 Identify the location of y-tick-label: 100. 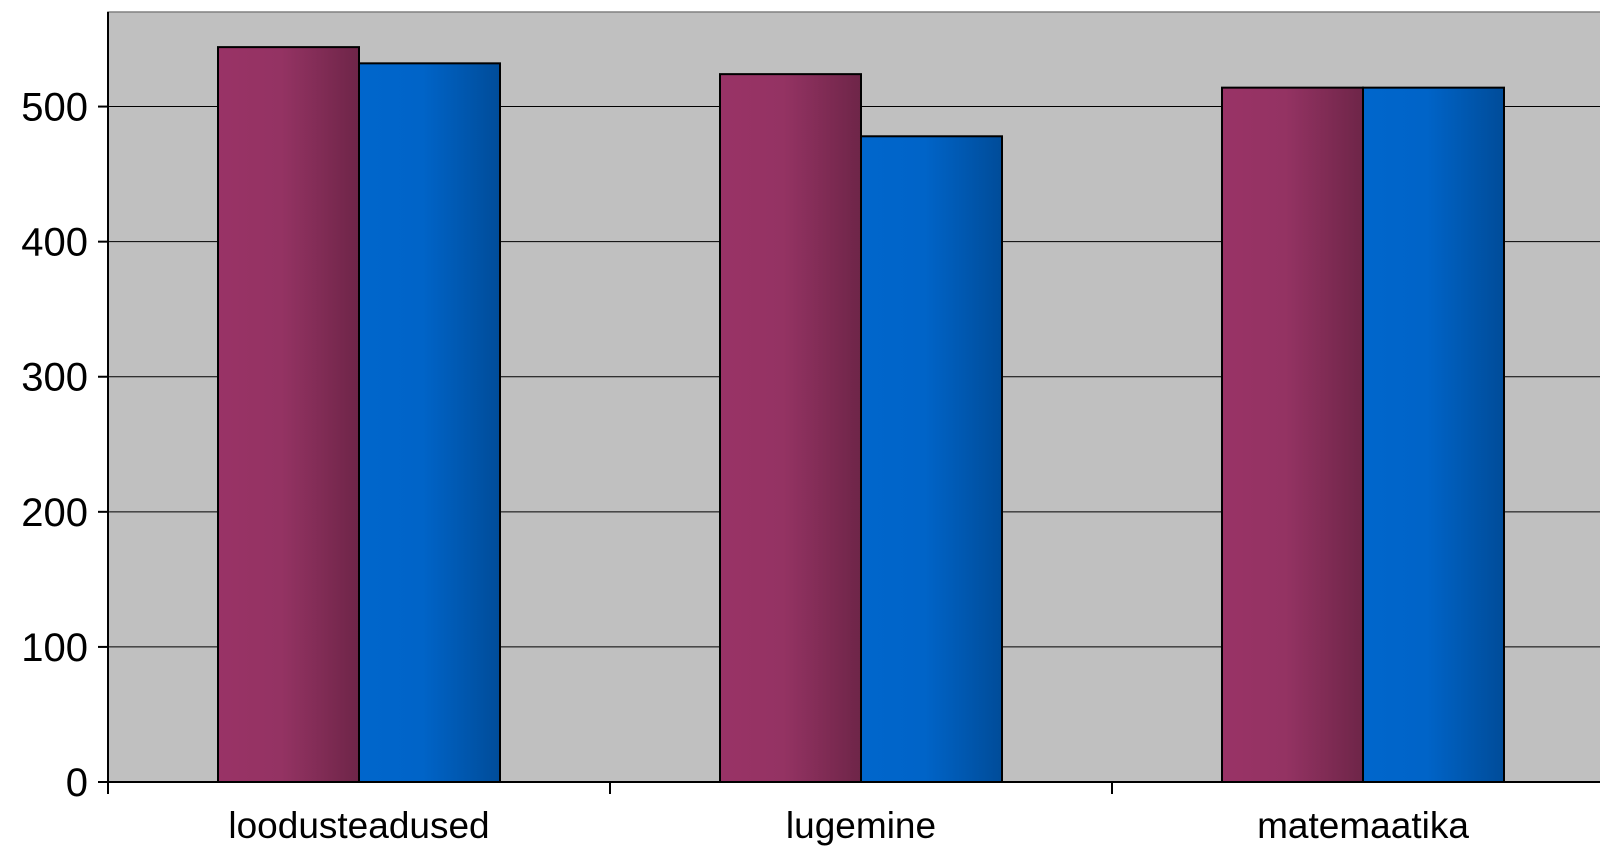
(54, 648).